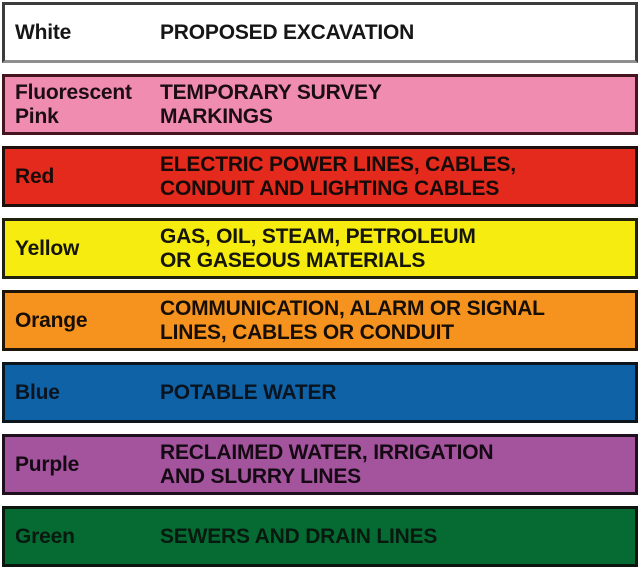 This screenshot has width=640, height=575. What do you see at coordinates (87, 33) in the screenshot?
I see `color-name-label: White` at bounding box center [87, 33].